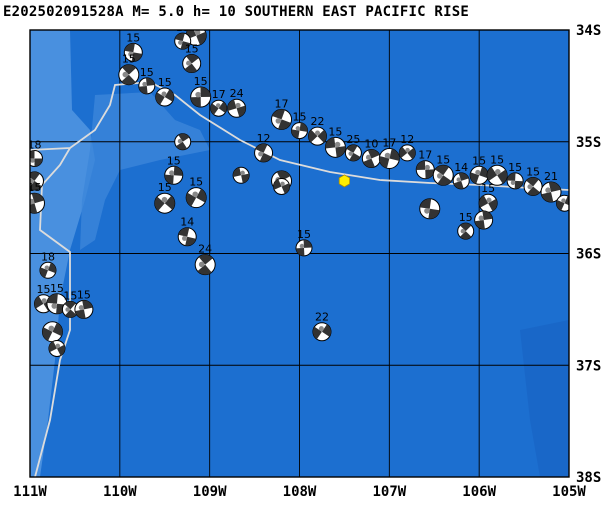 The height and width of the screenshot is (505, 616). What do you see at coordinates (34, 145) in the screenshot?
I see `mechanism-depth-label: 18` at bounding box center [34, 145].